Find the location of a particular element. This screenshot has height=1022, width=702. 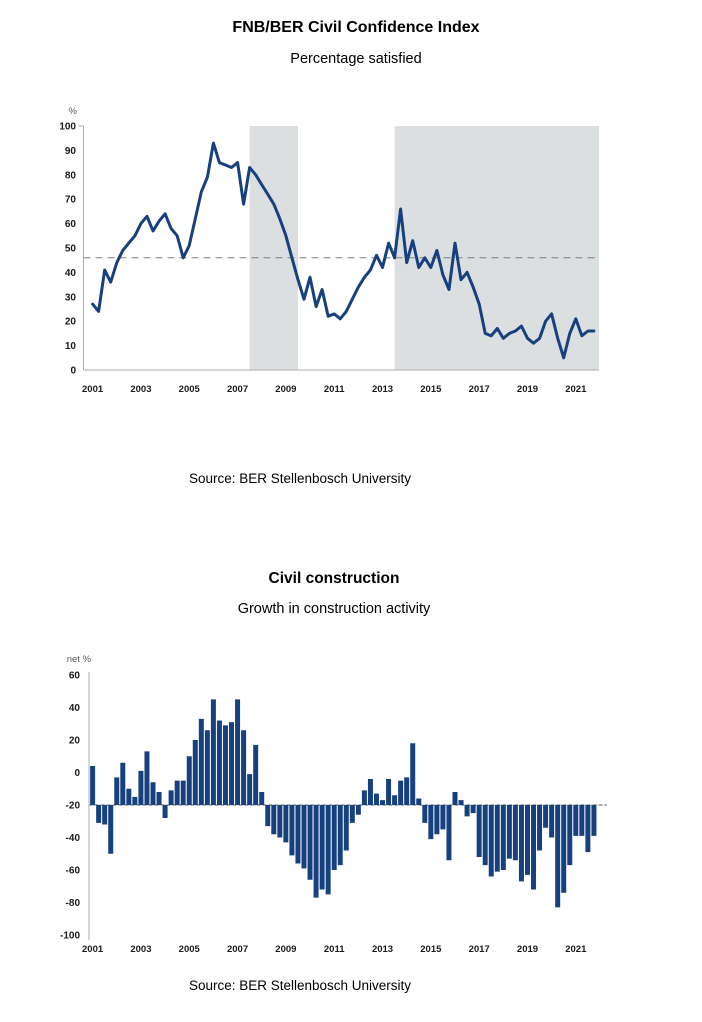

y-tick-label: 90 is located at coordinates (71, 151).